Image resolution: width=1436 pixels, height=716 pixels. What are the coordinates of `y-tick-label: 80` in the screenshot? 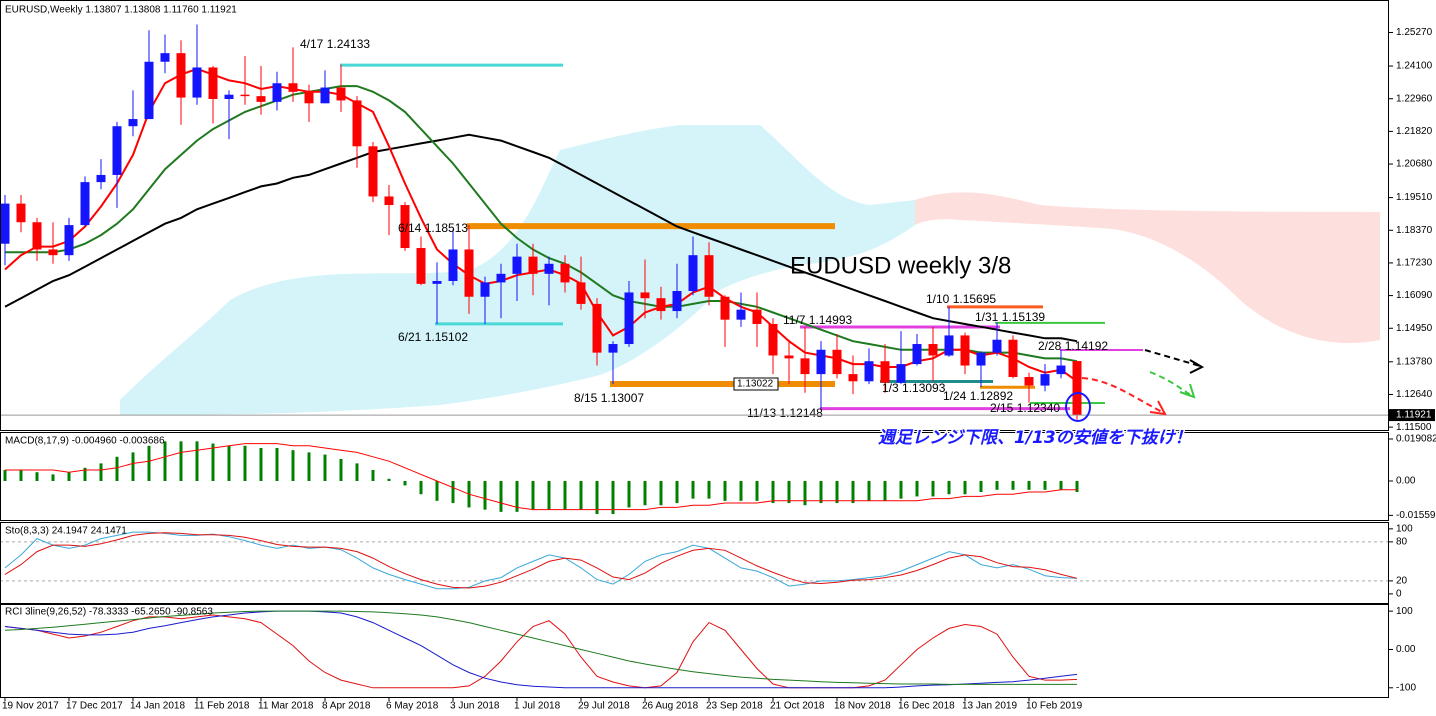 It's located at (1402, 542).